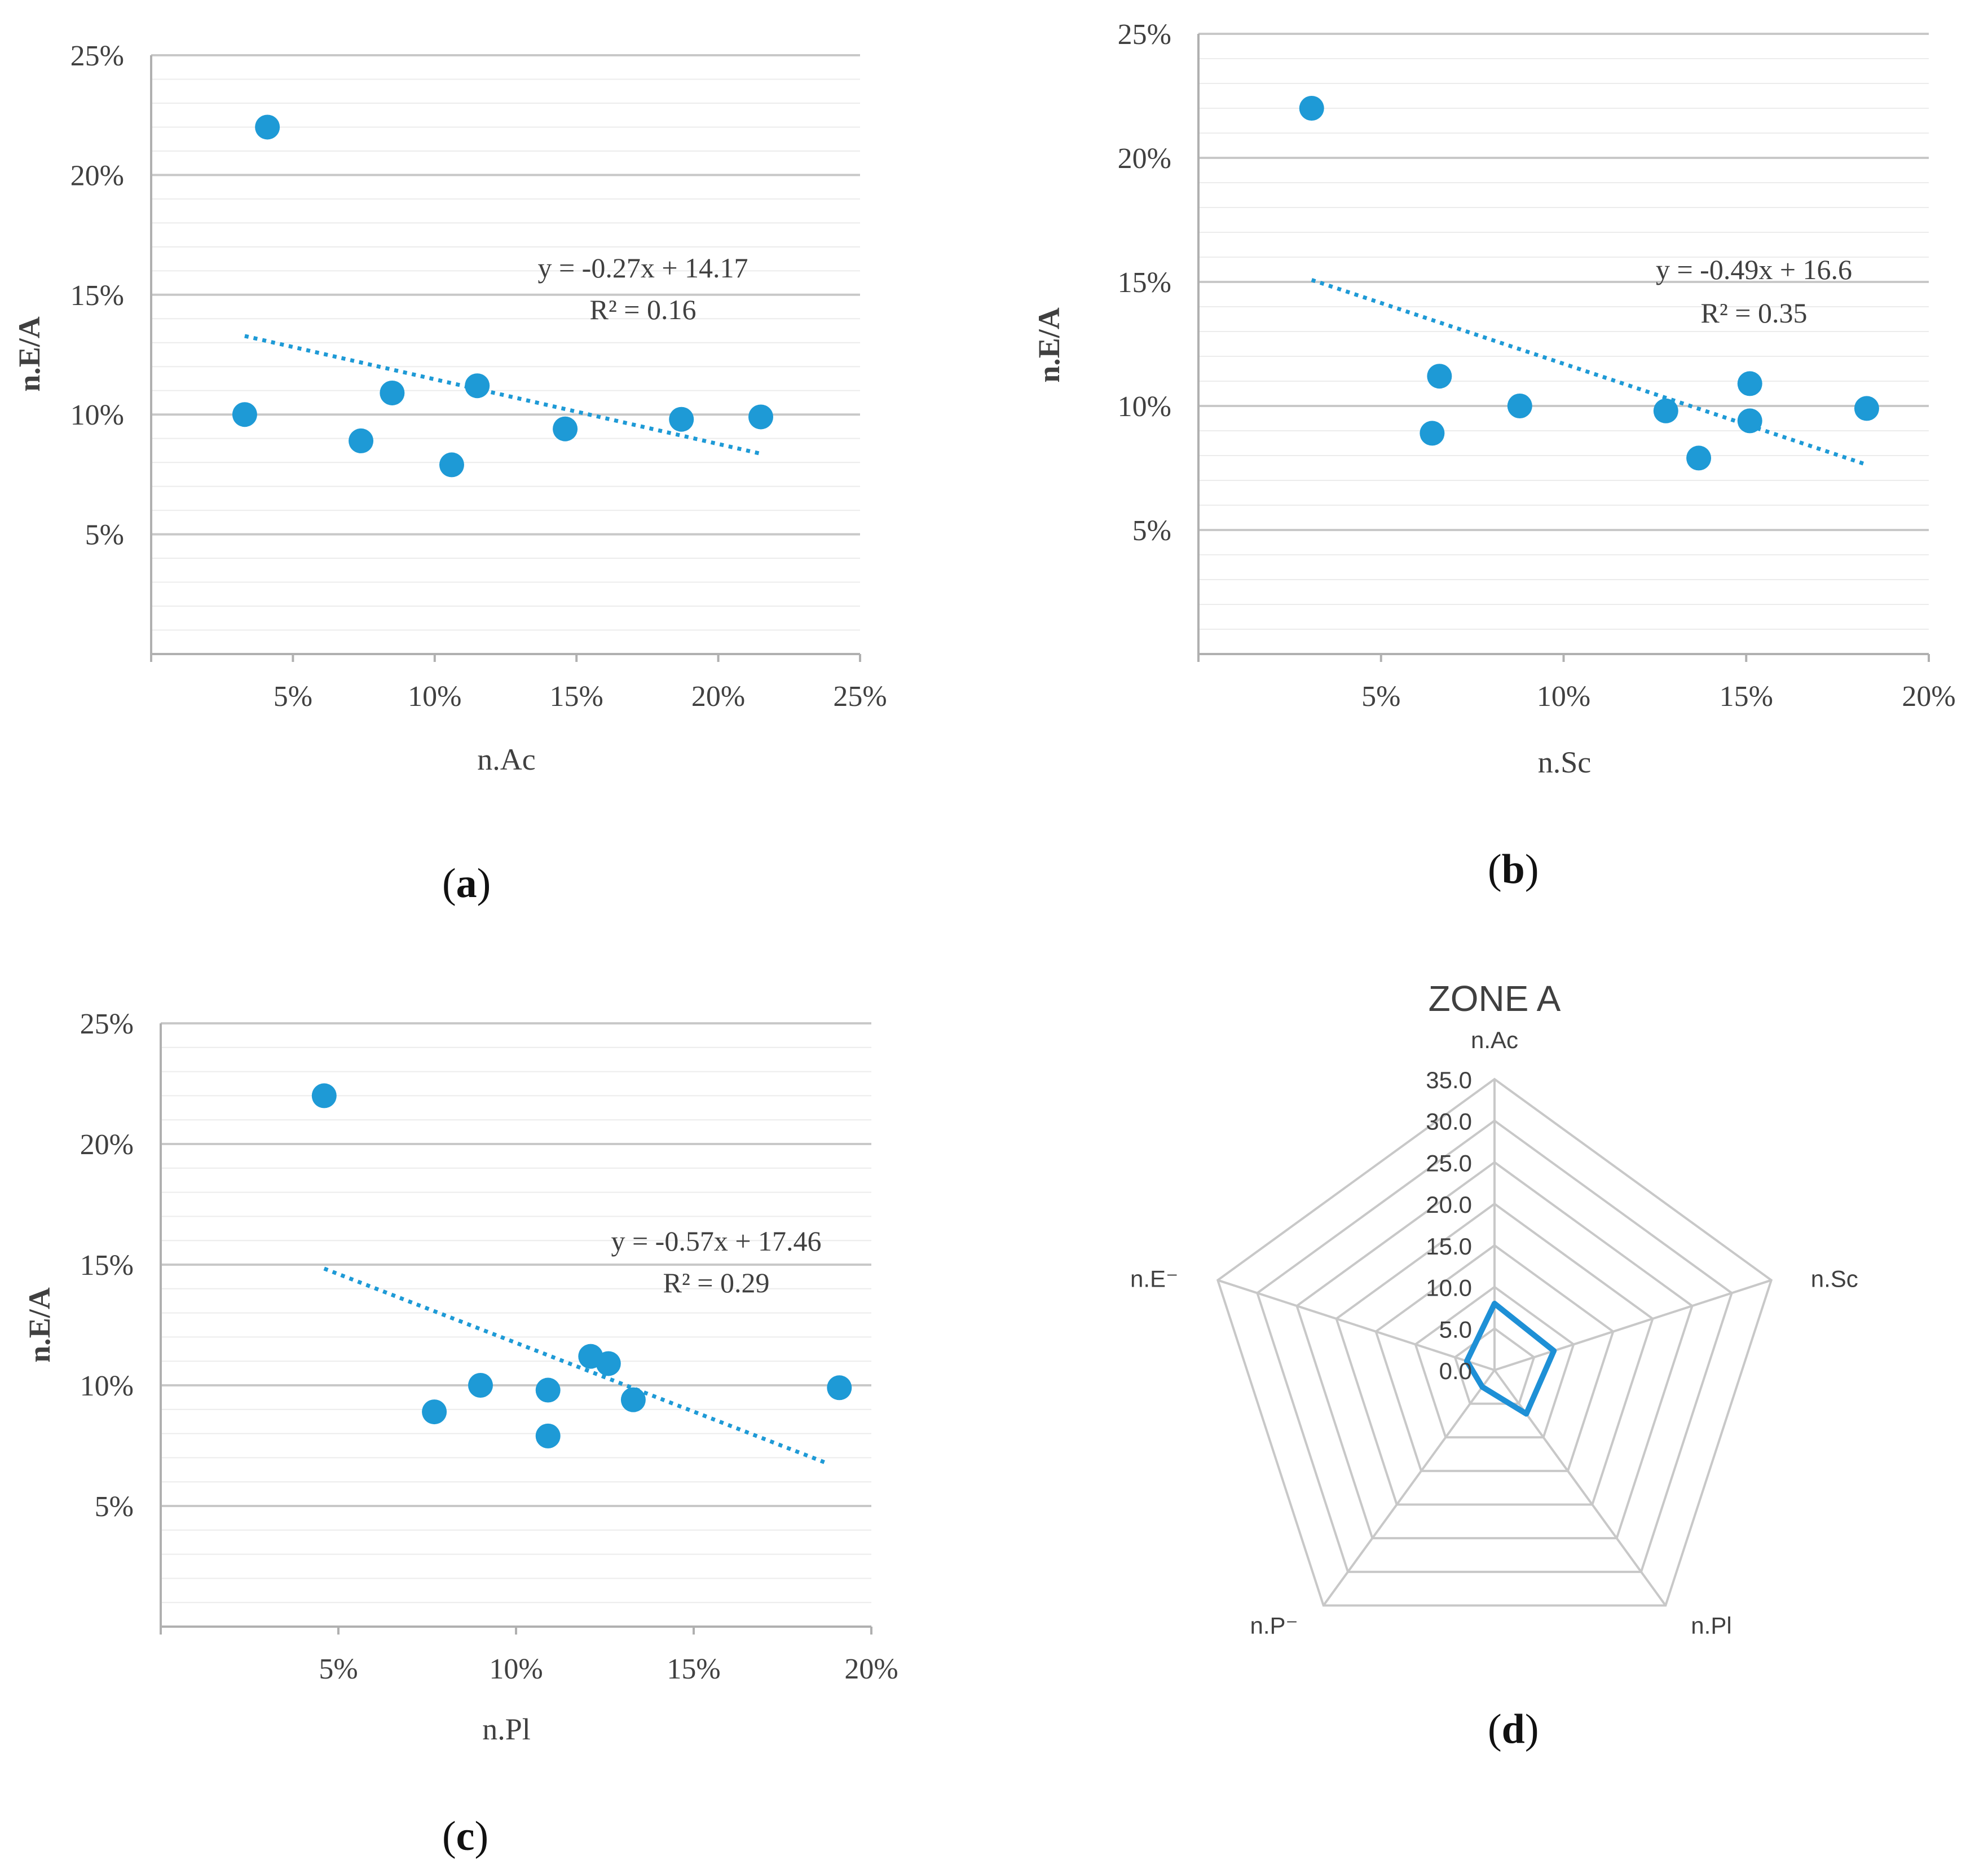 The width and height of the screenshot is (1988, 1864). I want to click on caption-a: (a), so click(466, 883).